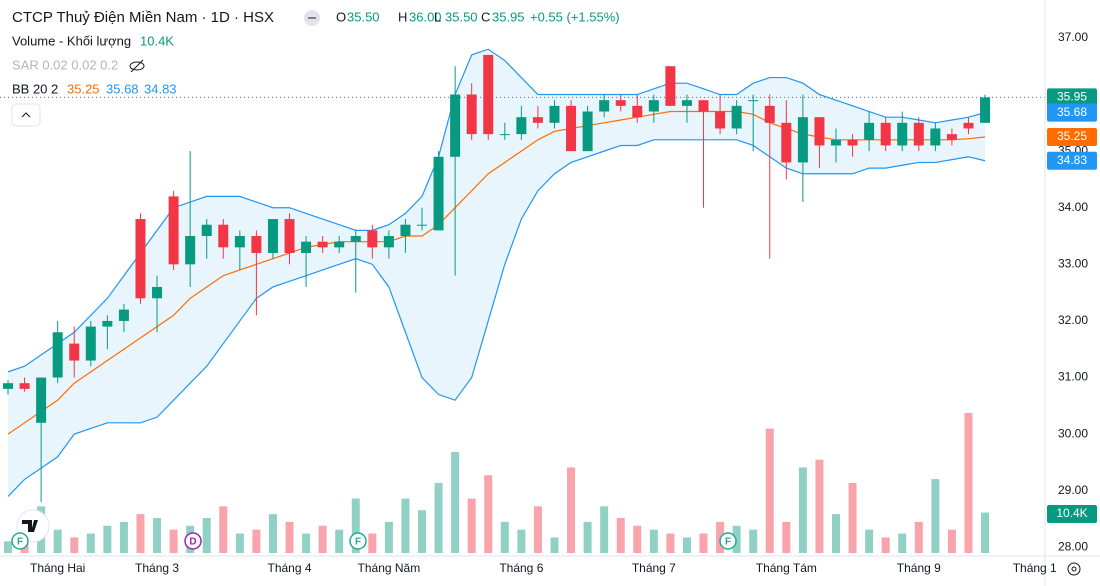 This screenshot has width=1100, height=586. I want to click on ohlc-key: L, so click(437, 16).